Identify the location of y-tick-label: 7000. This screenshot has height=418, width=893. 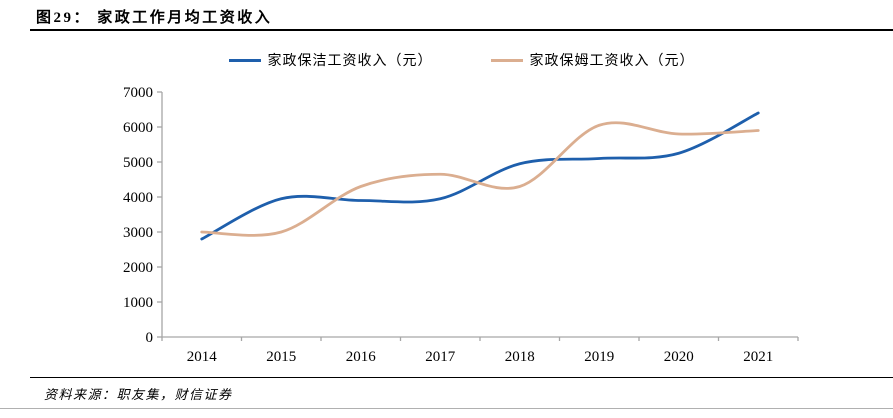
(138, 93).